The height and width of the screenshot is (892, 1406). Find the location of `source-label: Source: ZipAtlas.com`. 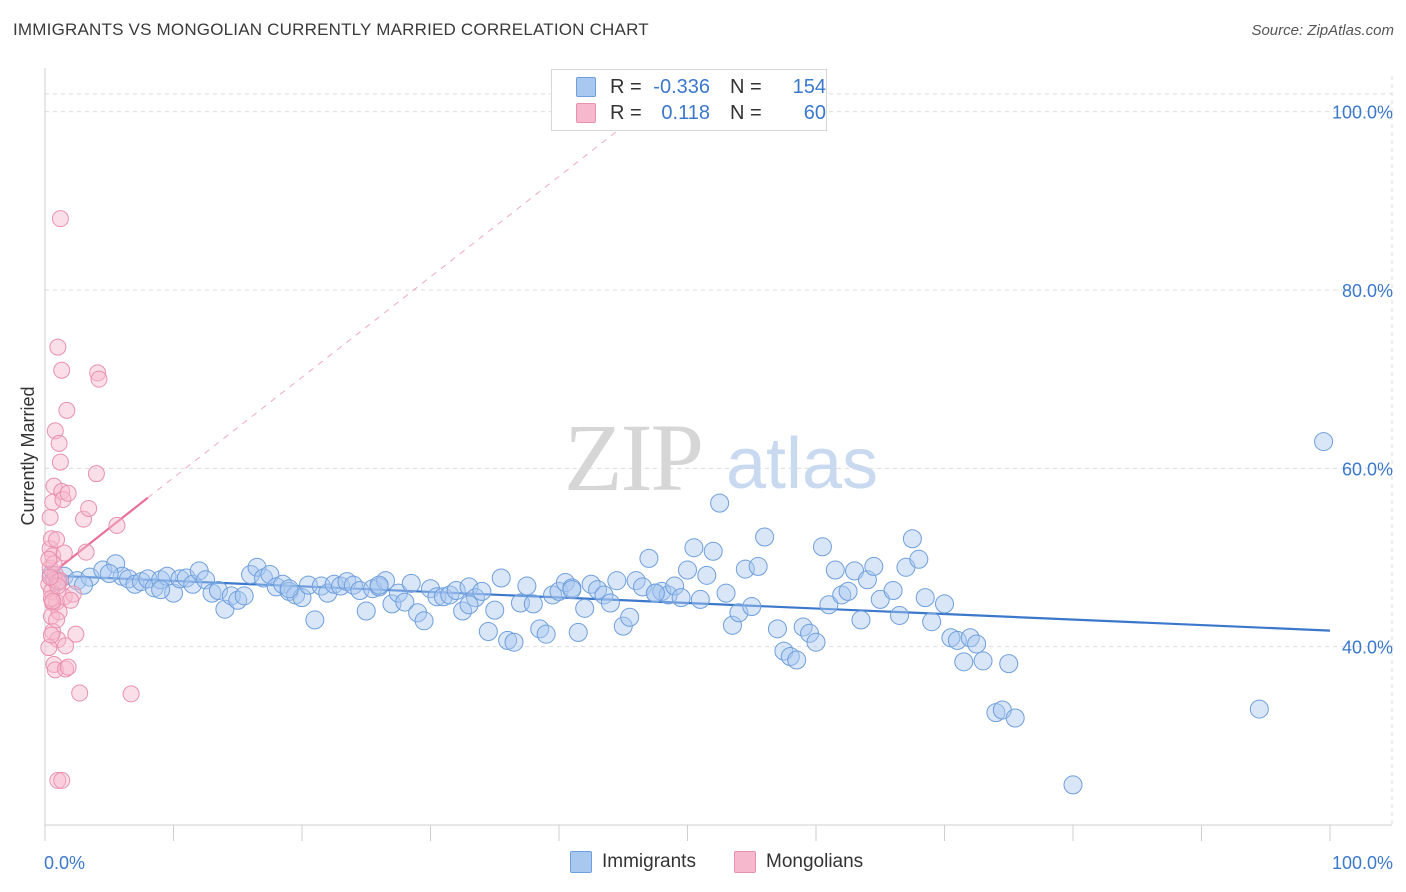

source-label: Source: ZipAtlas.com is located at coordinates (1322, 30).